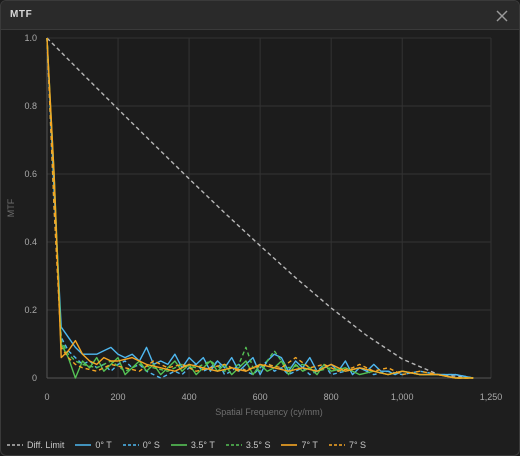  What do you see at coordinates (260, 397) in the screenshot?
I see `x-tick-label-3: 600` at bounding box center [260, 397].